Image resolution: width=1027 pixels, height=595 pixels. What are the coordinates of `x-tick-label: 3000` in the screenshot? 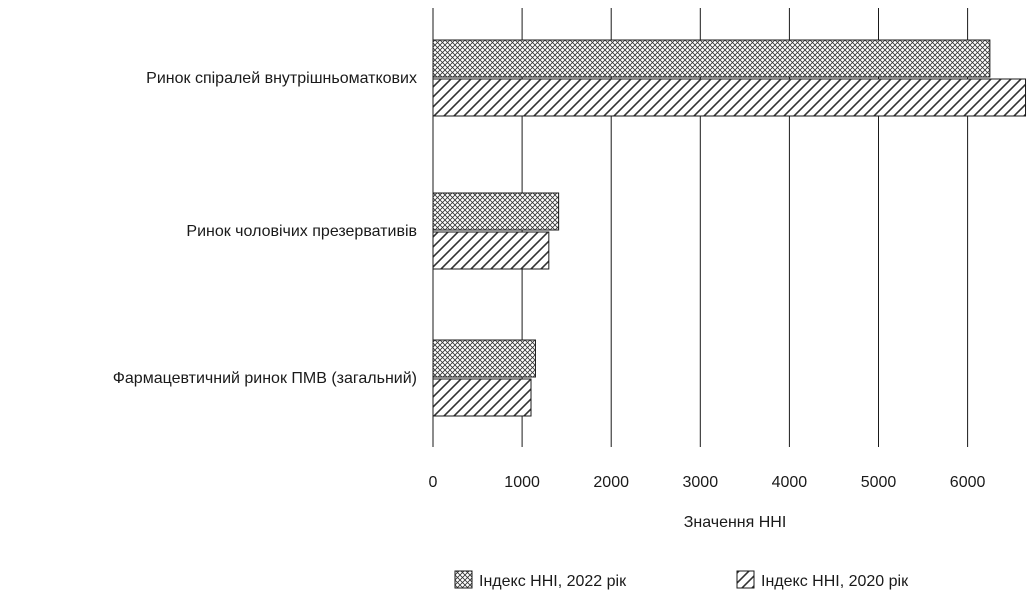 It's located at (701, 482).